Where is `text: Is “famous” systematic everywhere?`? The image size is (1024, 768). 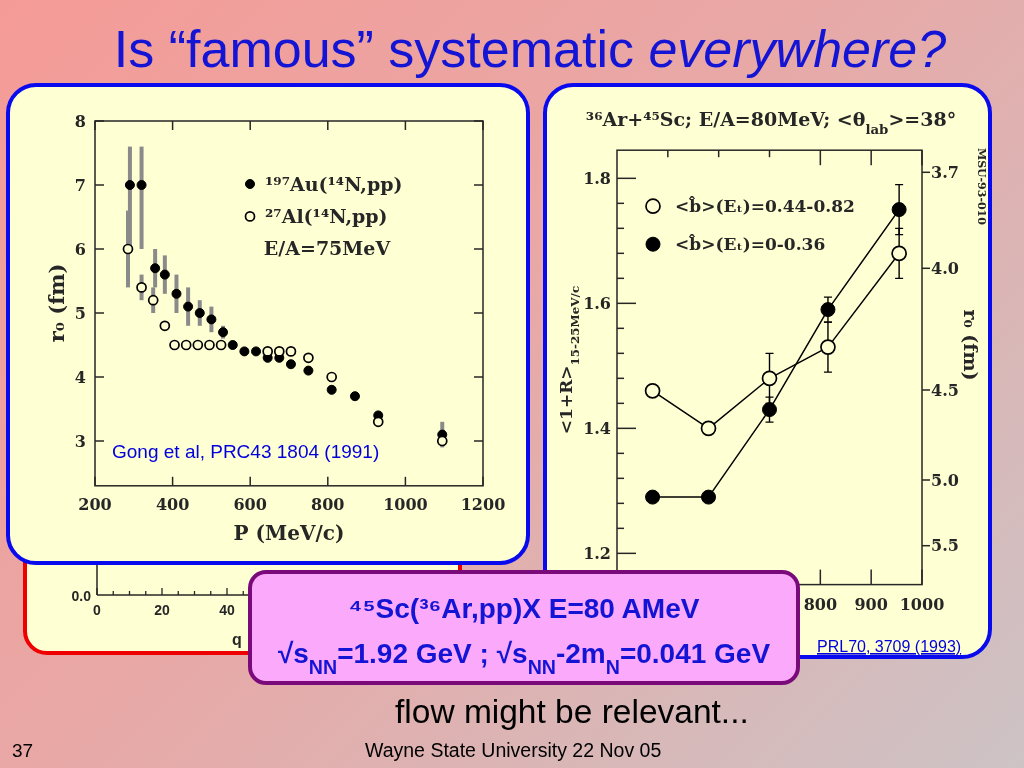 text: Is “famous” systematic everywhere? is located at coordinates (530, 49).